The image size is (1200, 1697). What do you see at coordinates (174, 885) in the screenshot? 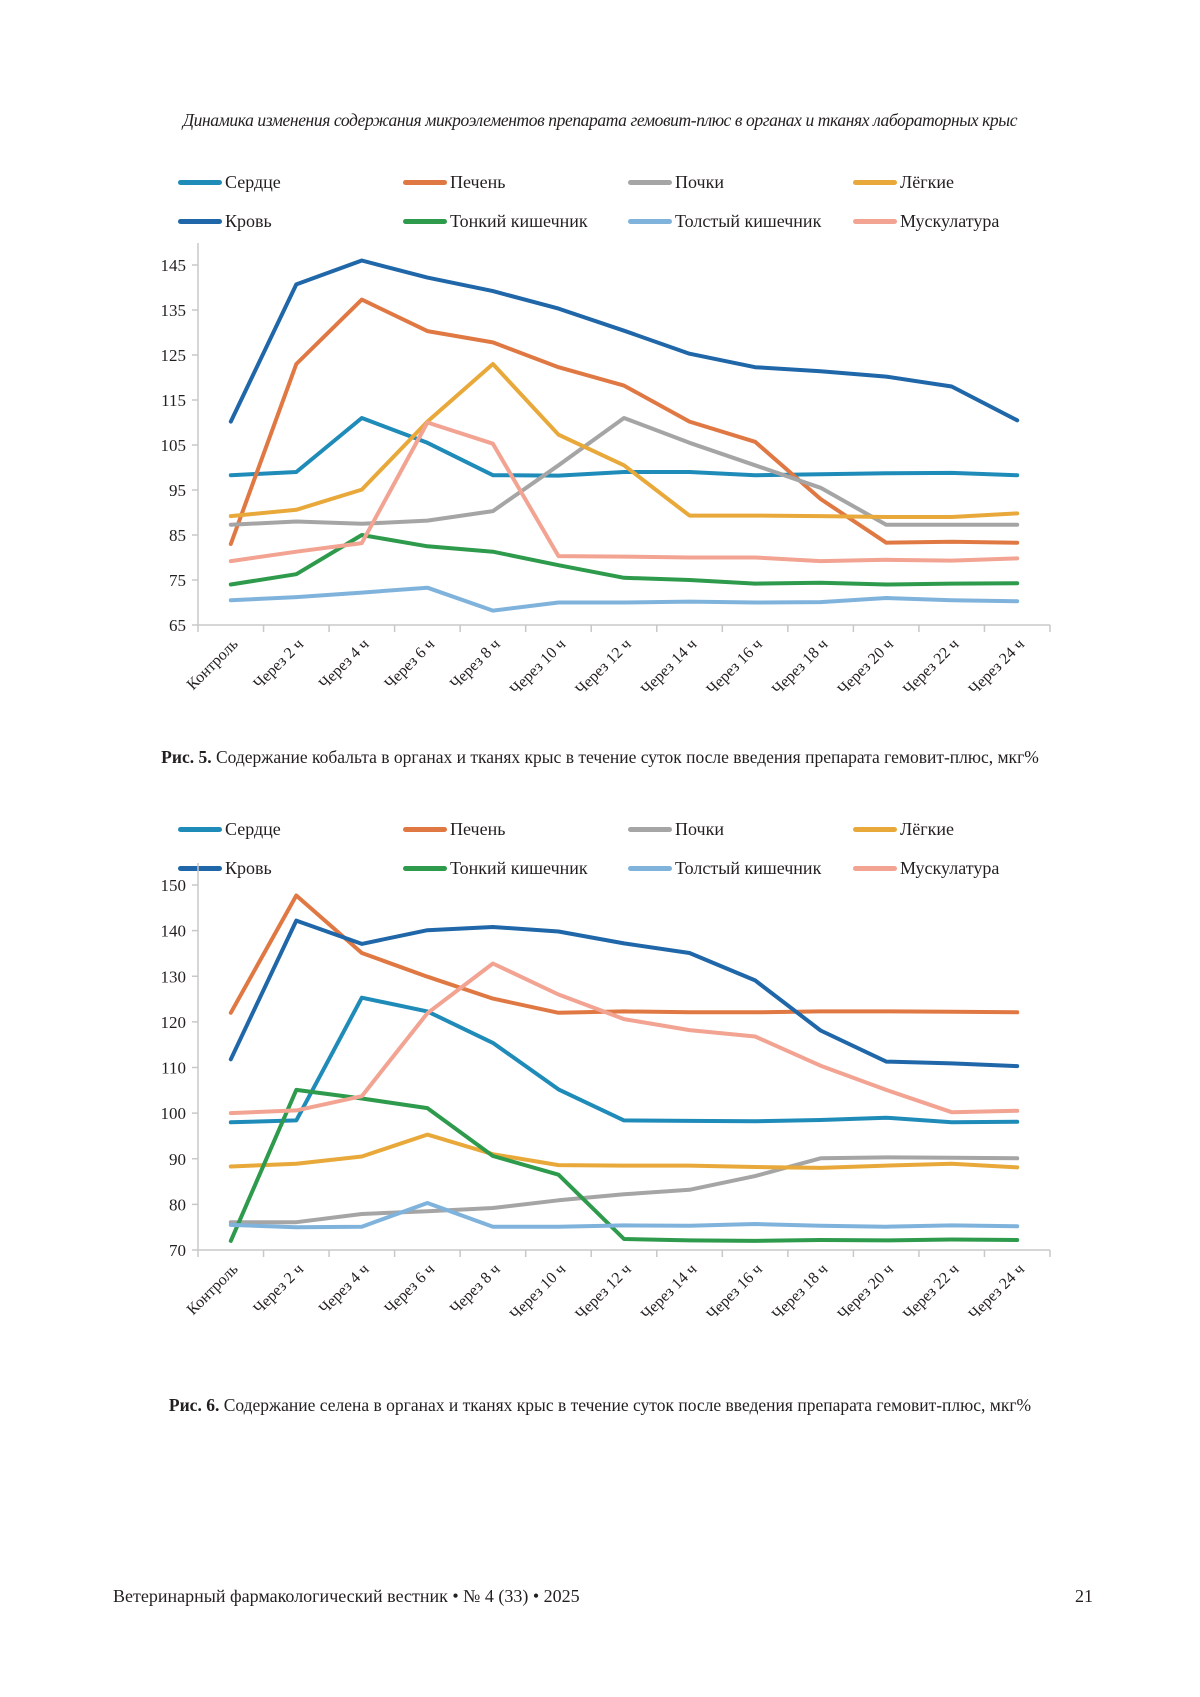
I see `y-tick-label: 150` at bounding box center [174, 885].